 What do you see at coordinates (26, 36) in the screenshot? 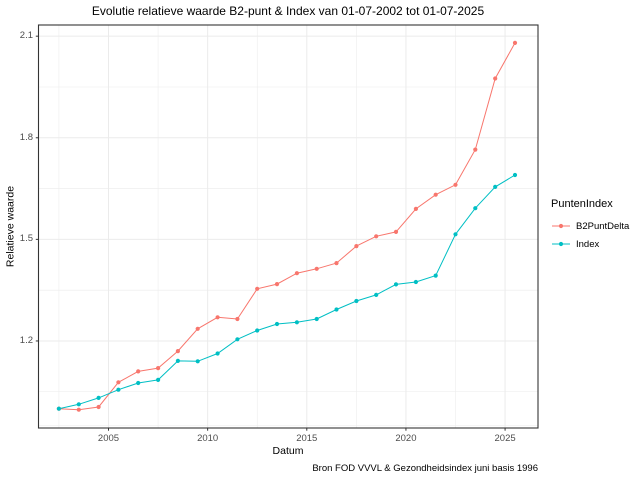
I see `y-tick-label: 2.1` at bounding box center [26, 36].